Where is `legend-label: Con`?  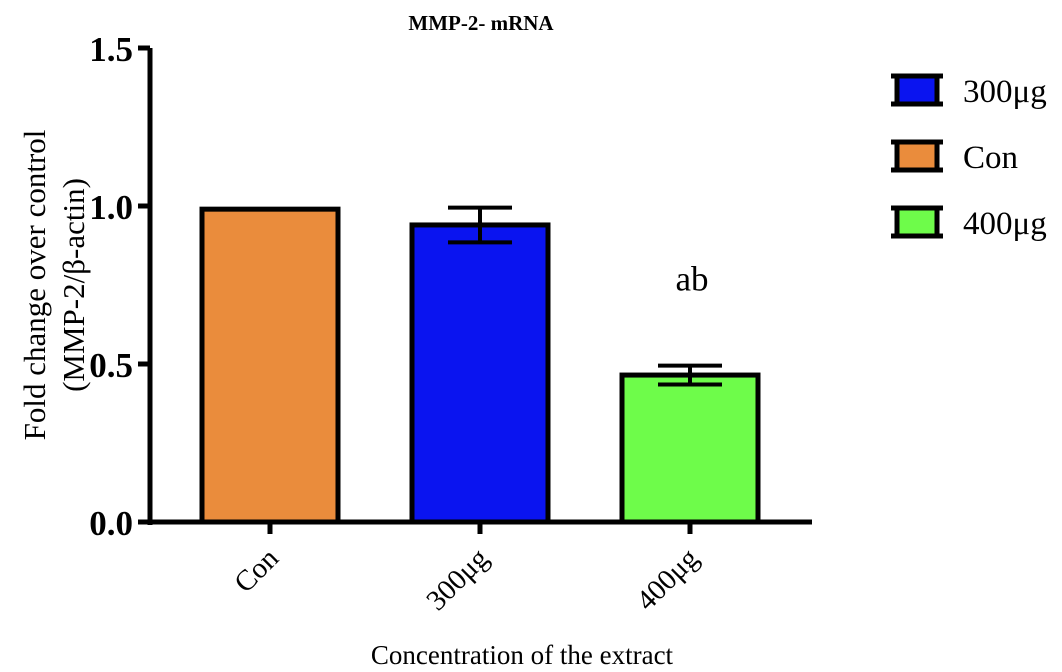 legend-label: Con is located at coordinates (990, 158).